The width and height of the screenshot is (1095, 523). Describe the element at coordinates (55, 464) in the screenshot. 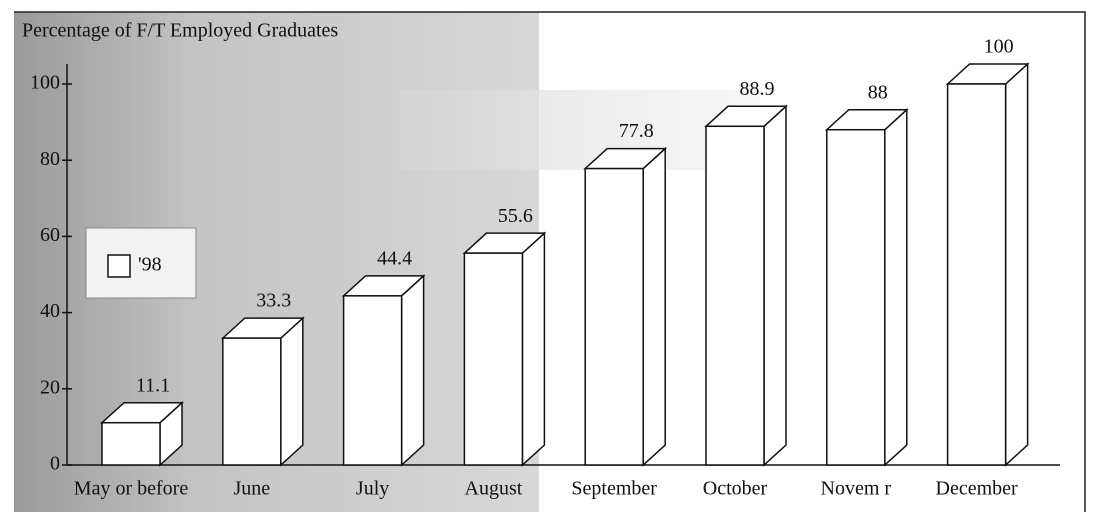

I see `y-tick-label: 0` at that location.